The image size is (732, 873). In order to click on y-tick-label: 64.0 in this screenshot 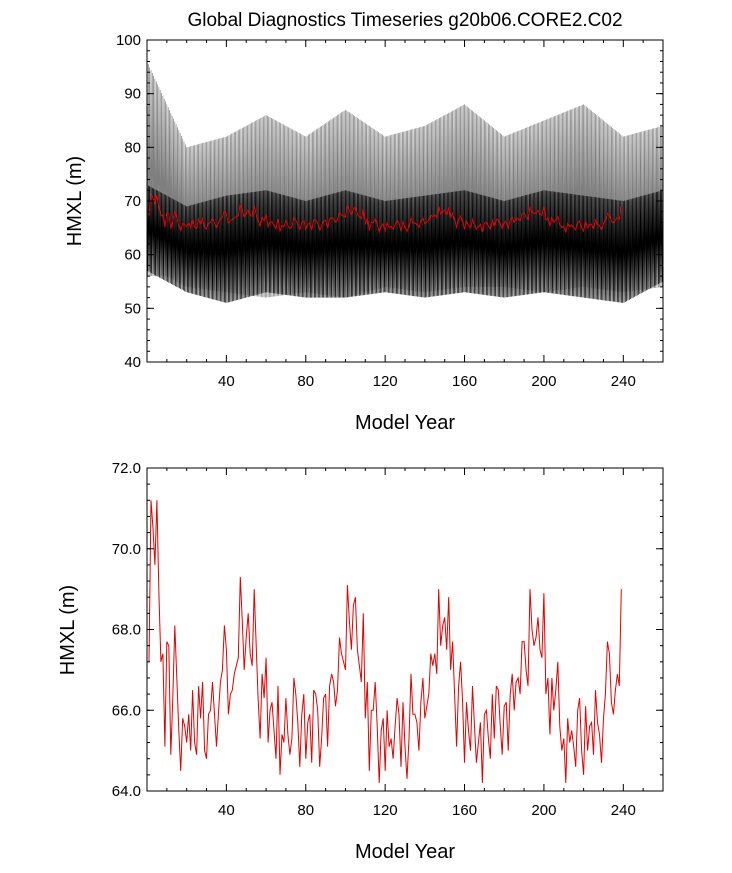, I will do `click(126, 791)`.